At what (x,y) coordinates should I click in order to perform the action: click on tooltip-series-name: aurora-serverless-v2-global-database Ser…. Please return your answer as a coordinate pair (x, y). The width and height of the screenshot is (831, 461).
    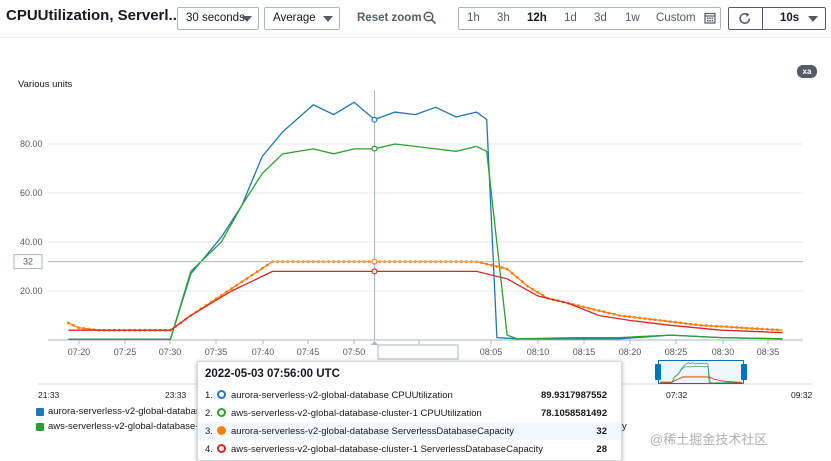
    Looking at the image, I should click on (373, 431).